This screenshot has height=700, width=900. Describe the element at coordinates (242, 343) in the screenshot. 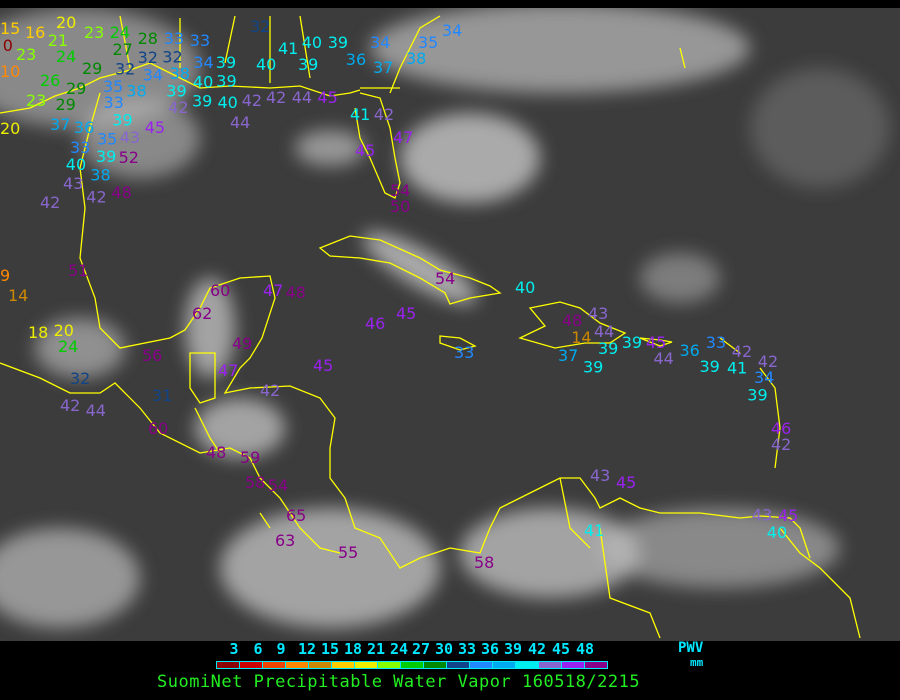

I see `station-pwv-value: 49` at that location.